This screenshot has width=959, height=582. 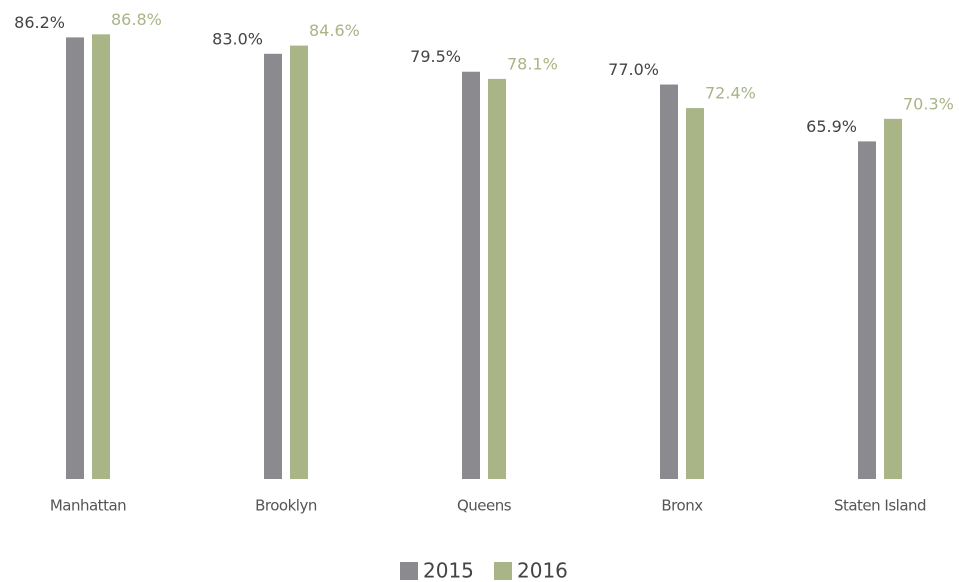 I want to click on legend-label: 2016, so click(x=542, y=570).